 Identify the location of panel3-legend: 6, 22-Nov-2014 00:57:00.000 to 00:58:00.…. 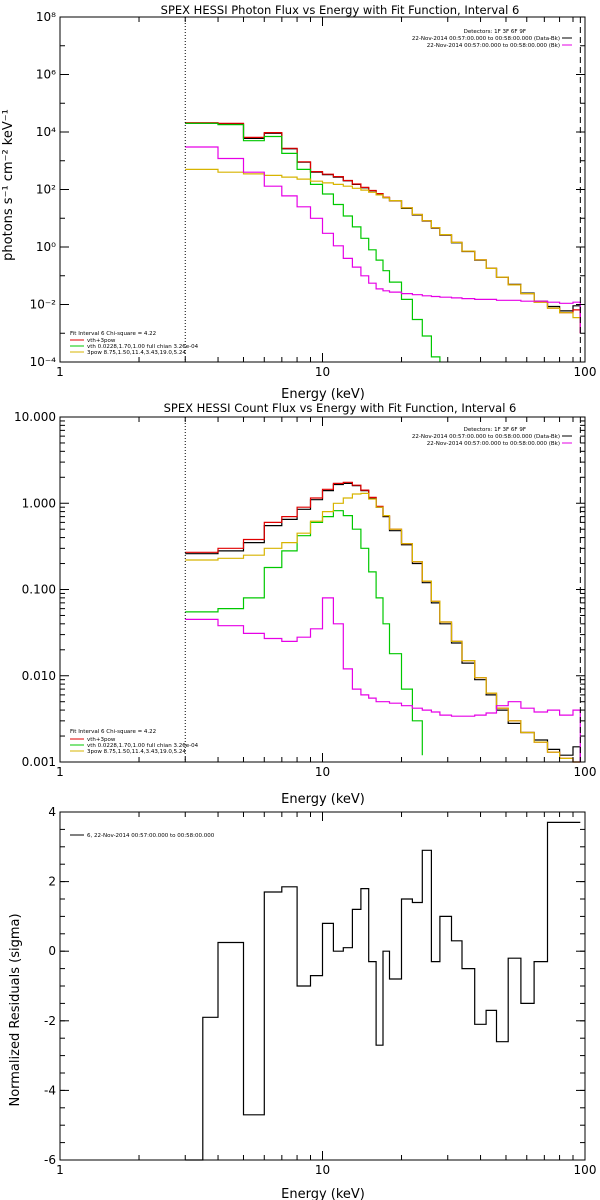
(142, 836).